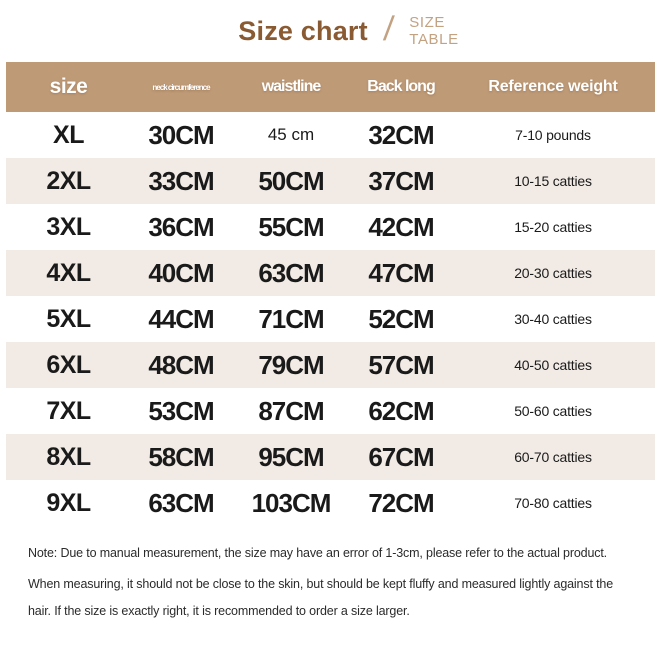 The width and height of the screenshot is (667, 654). Describe the element at coordinates (68, 456) in the screenshot. I see `cell-size: 8XL` at that location.